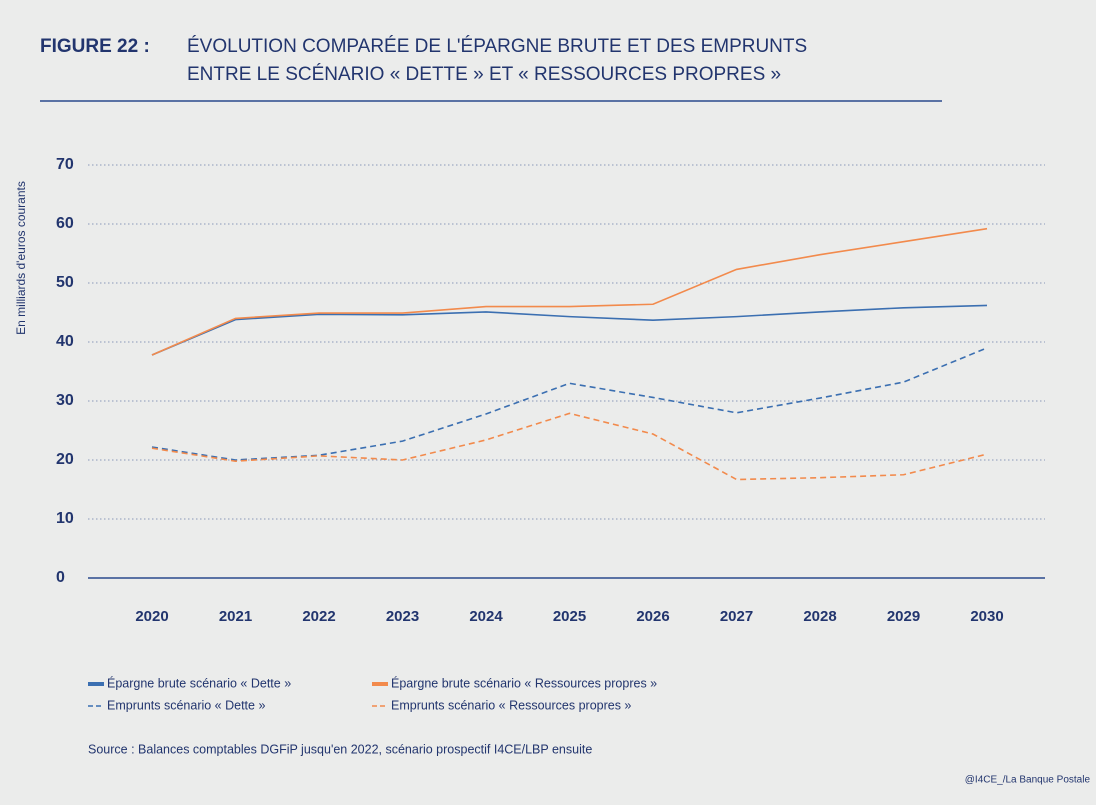 The height and width of the screenshot is (805, 1096). What do you see at coordinates (65, 459) in the screenshot?
I see `y-tick-label: 20` at bounding box center [65, 459].